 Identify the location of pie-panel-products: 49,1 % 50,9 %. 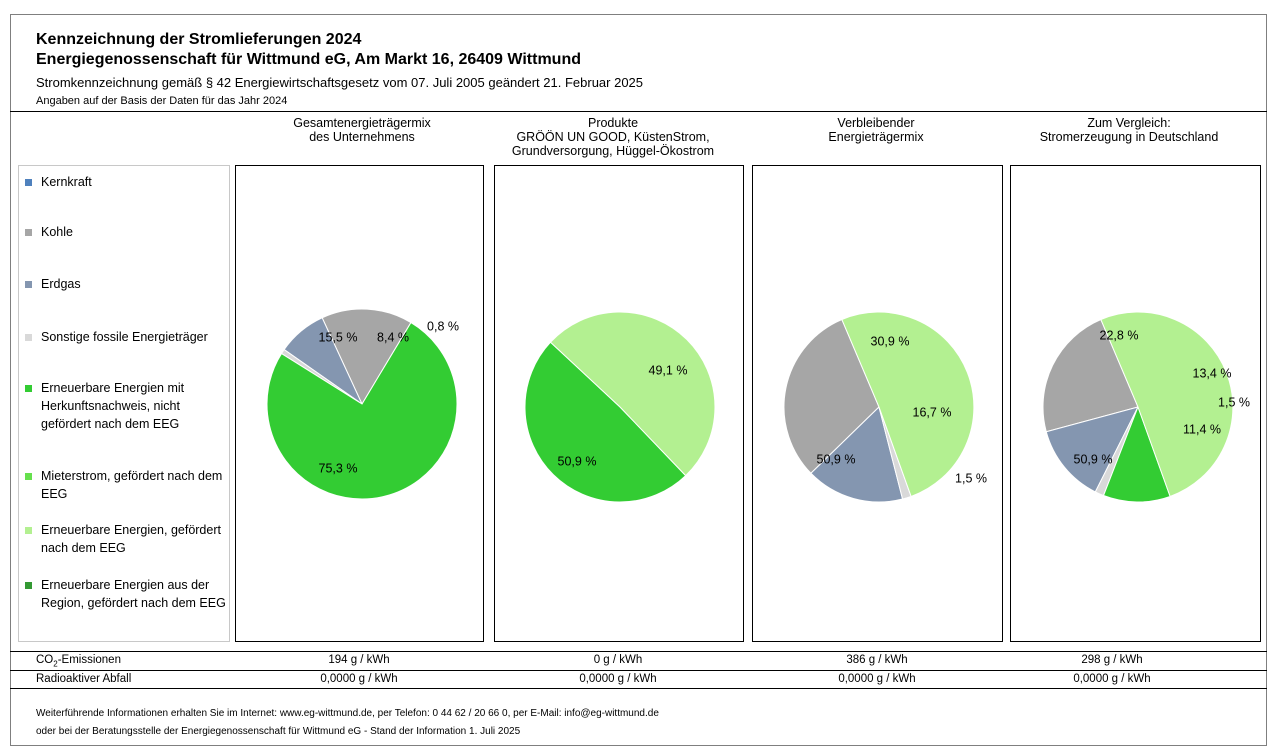
(619, 403).